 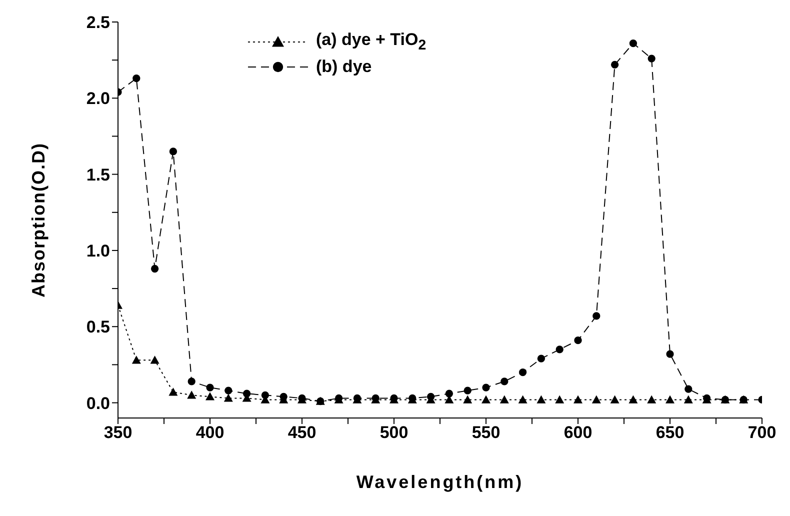 I want to click on x-tick-label: 550, so click(x=486, y=432).